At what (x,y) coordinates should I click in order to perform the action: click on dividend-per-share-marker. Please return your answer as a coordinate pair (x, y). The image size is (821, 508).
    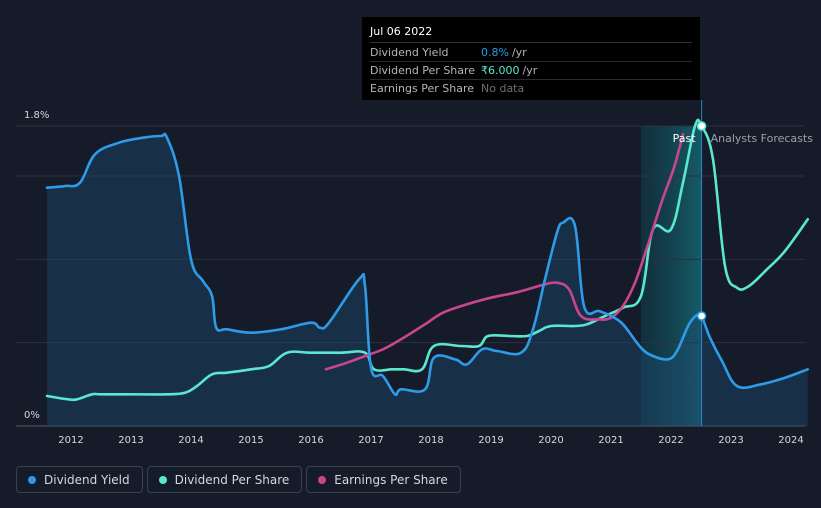
    Looking at the image, I should click on (701, 126).